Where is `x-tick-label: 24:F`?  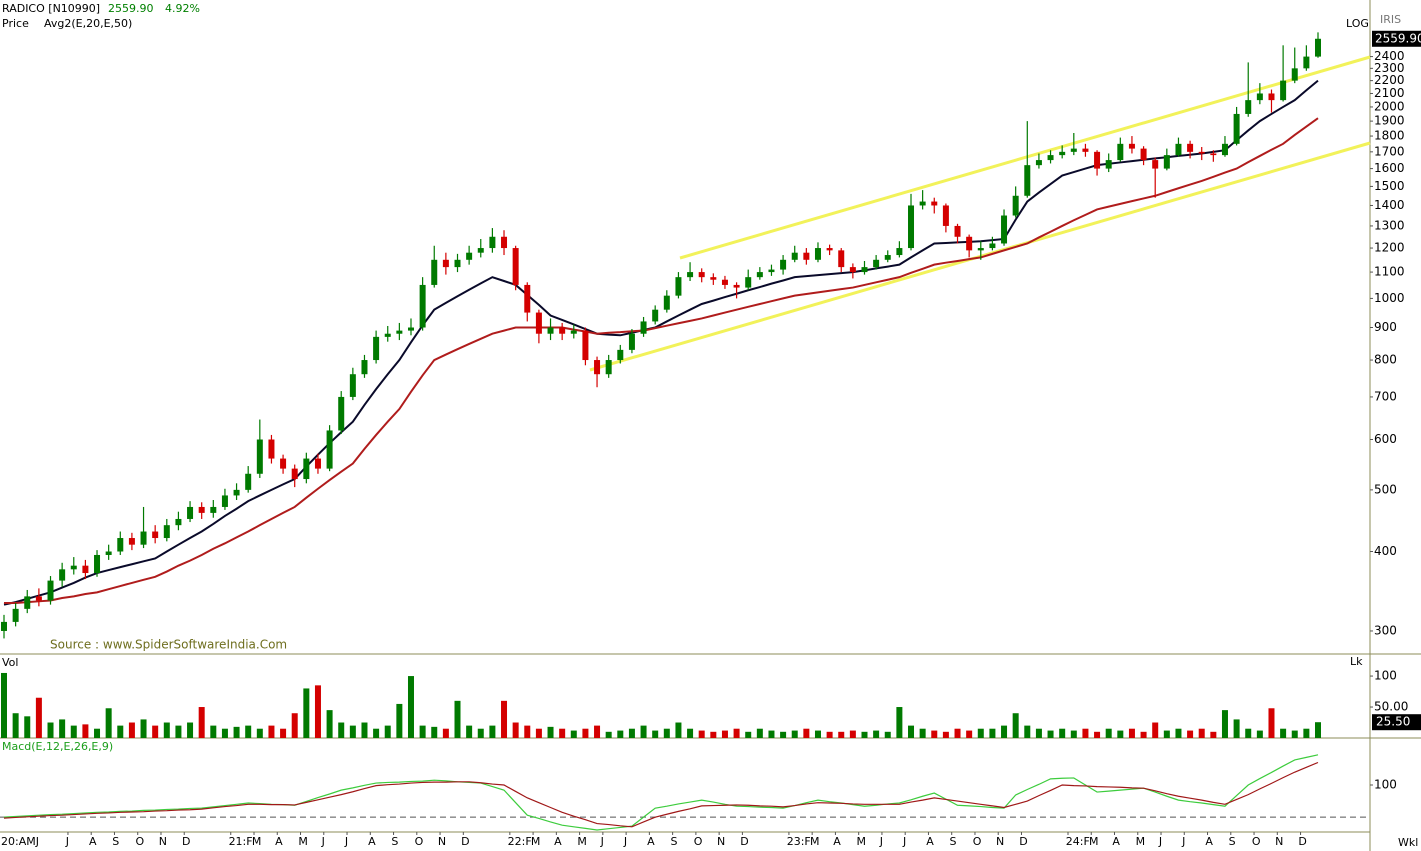
x-tick-label: 24:F is located at coordinates (1078, 841).